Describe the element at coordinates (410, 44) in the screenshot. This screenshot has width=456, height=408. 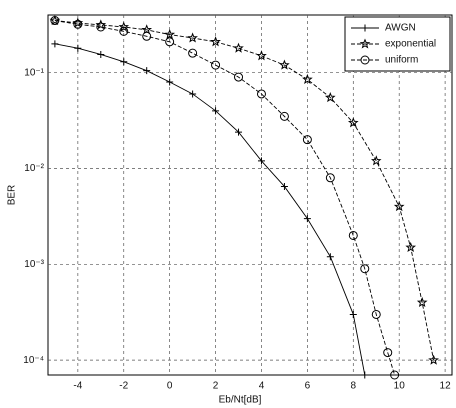
I see `legend-label: exponential` at that location.